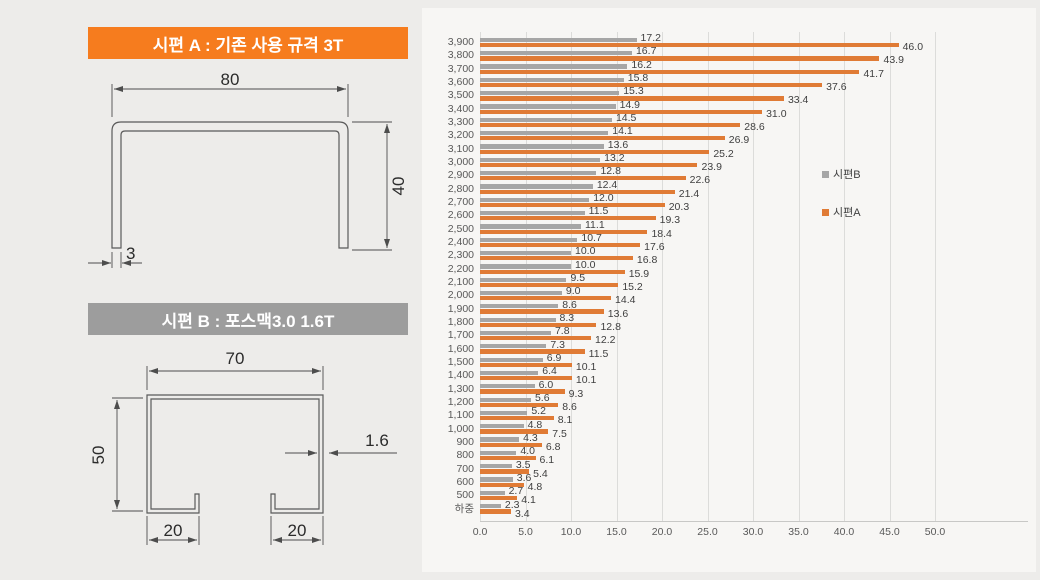 Image resolution: width=1040 pixels, height=580 pixels. What do you see at coordinates (776, 113) in the screenshot?
I see `value-label-시편A: 31.0` at bounding box center [776, 113].